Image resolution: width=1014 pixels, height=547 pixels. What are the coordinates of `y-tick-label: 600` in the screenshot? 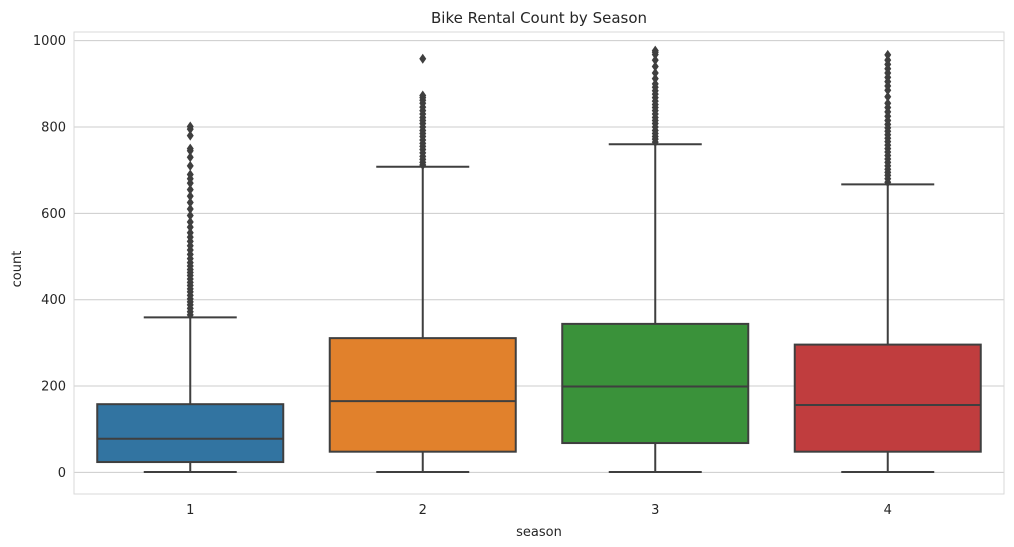 It's located at (53, 214).